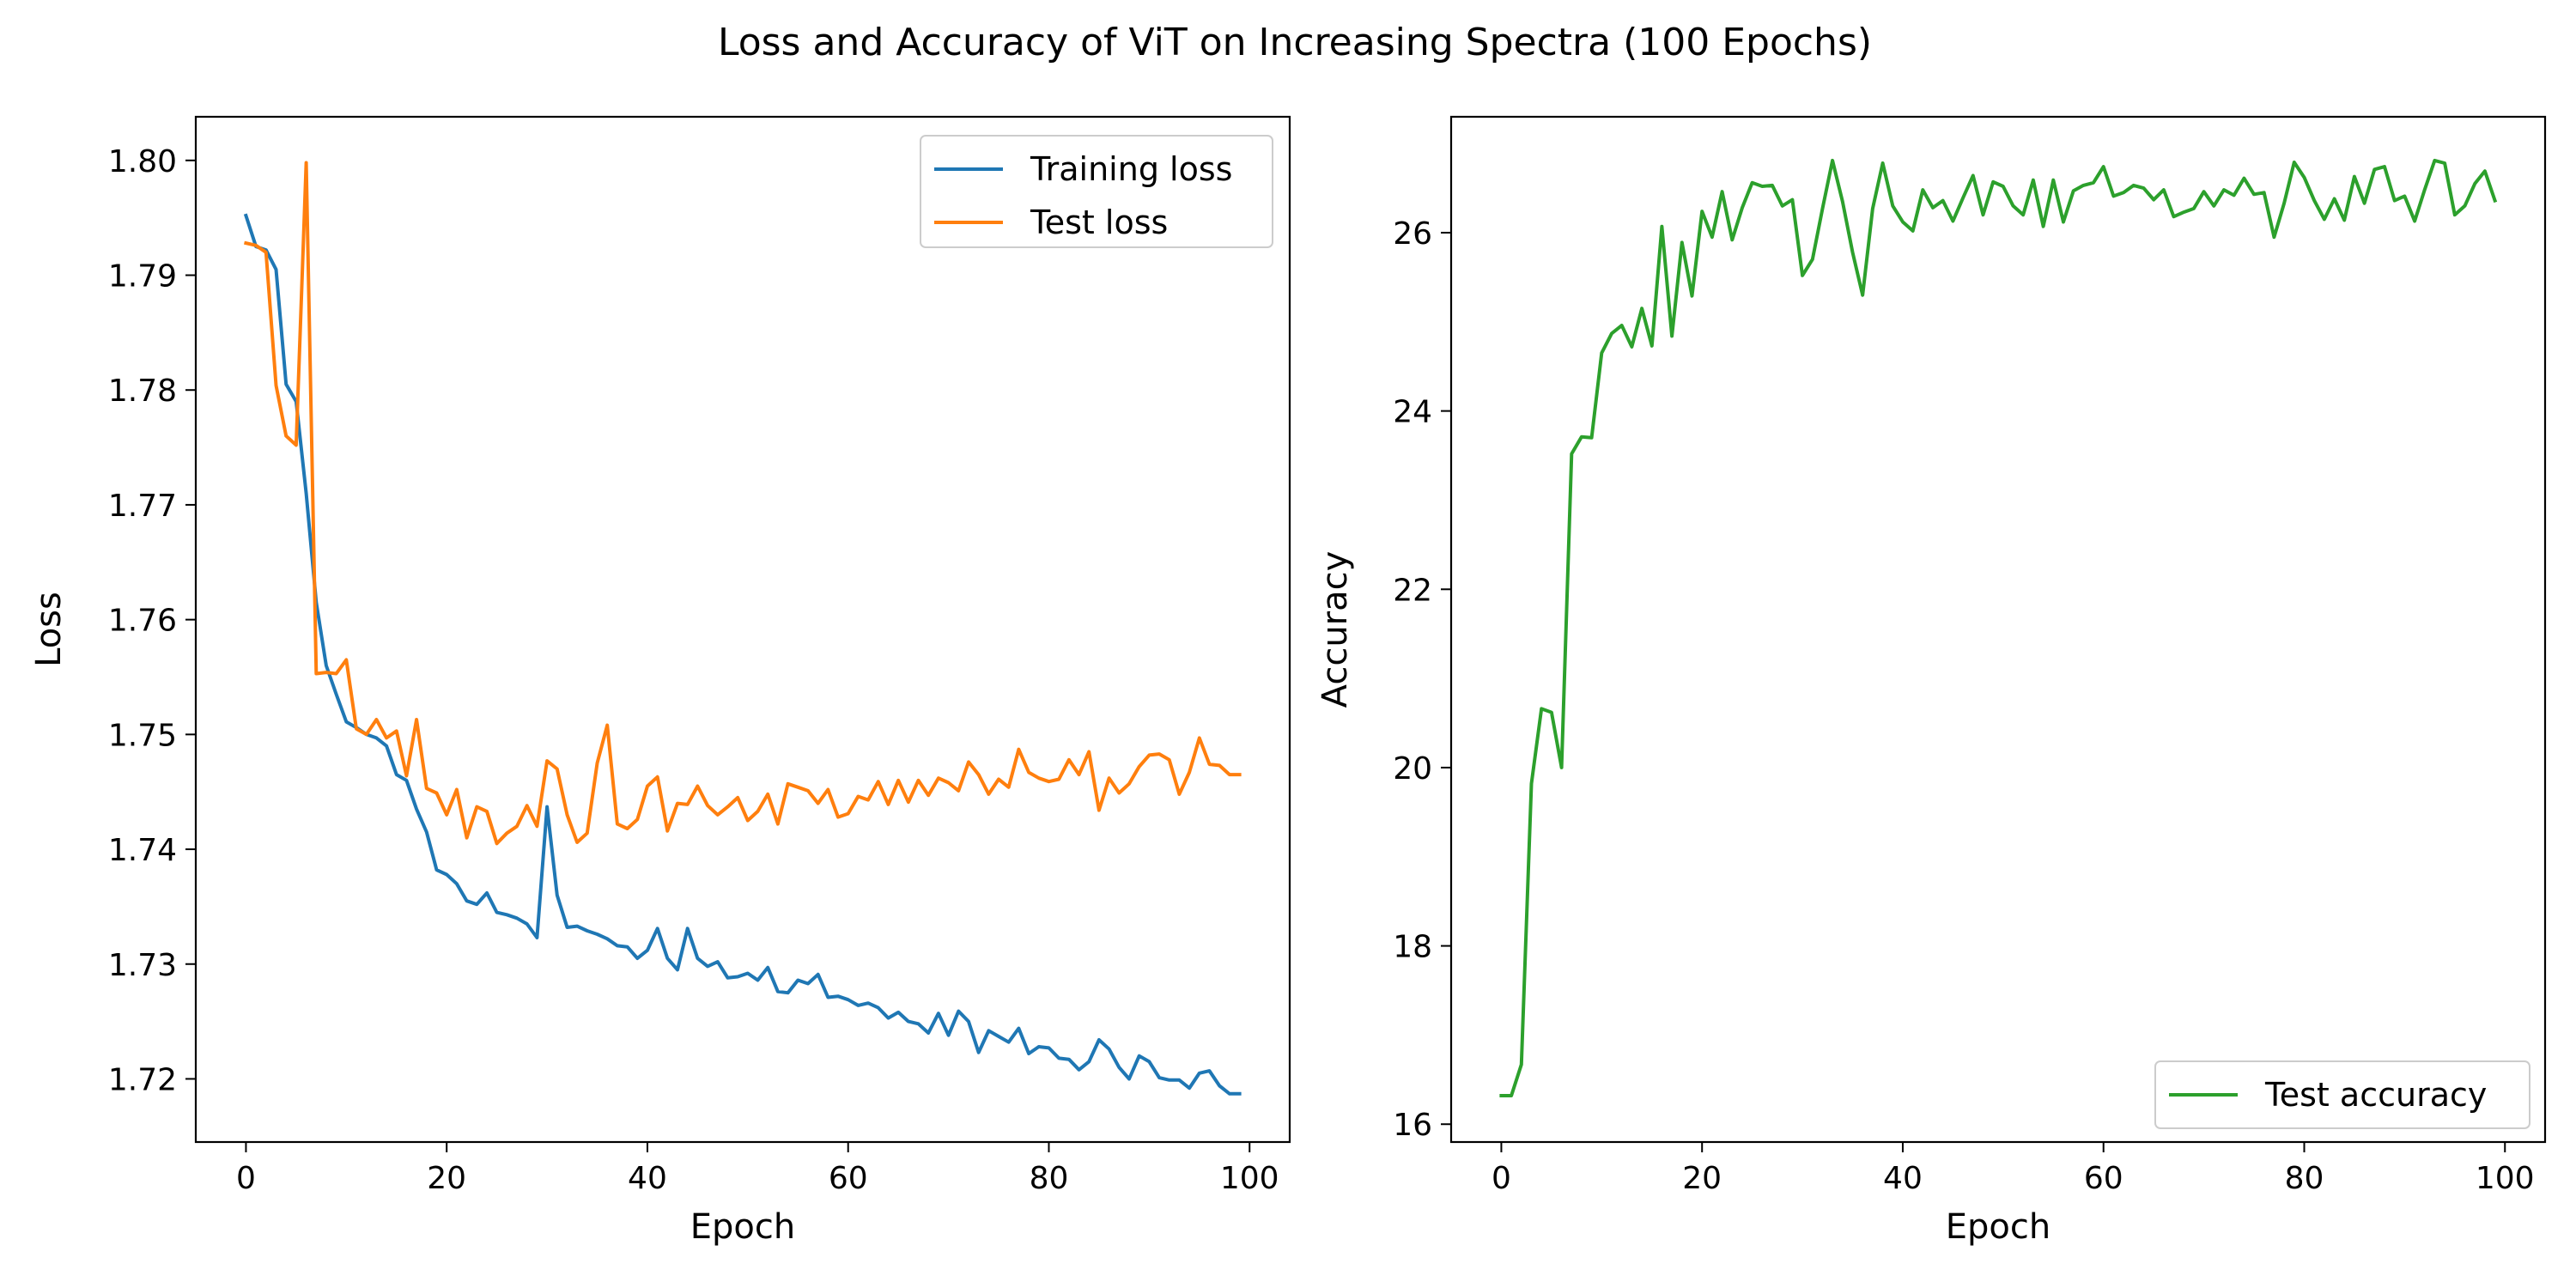 The image size is (2576, 1288). I want to click on y-tick-label: 26, so click(1412, 234).